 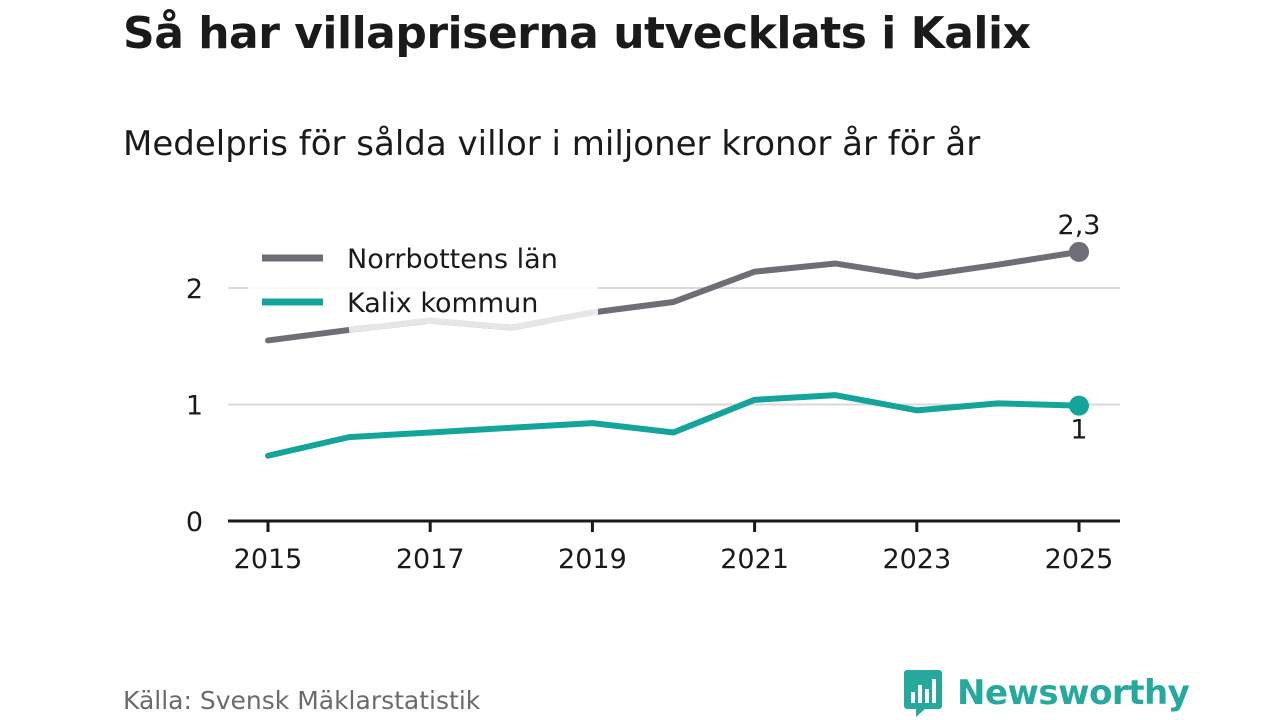 What do you see at coordinates (470, 321) in the screenshot?
I see `legend-masked-line` at bounding box center [470, 321].